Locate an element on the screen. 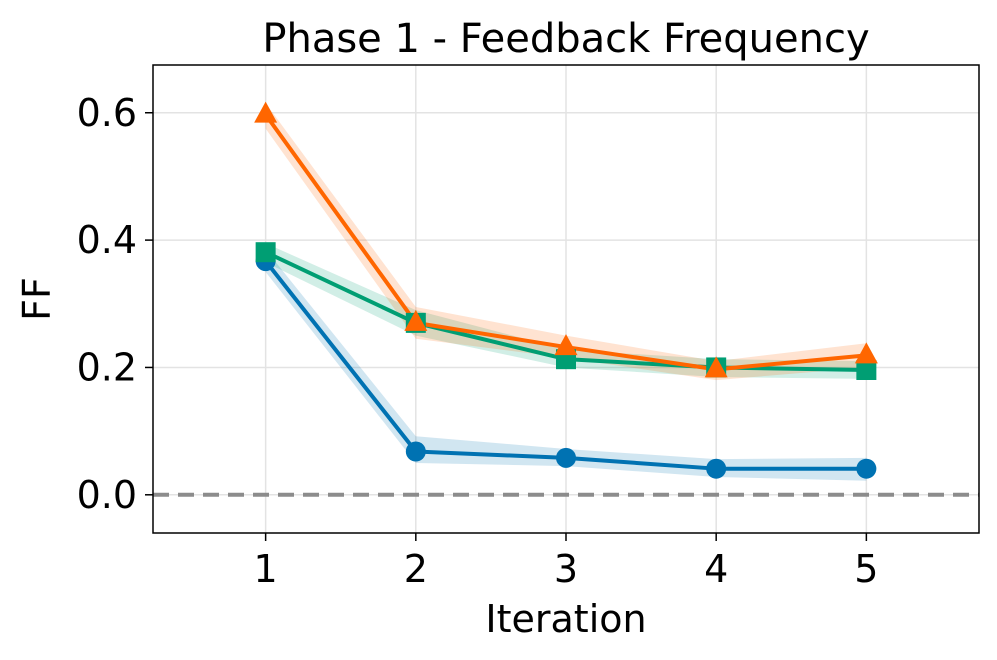 This screenshot has height=660, width=997. y-tick-label-2: 0.2 is located at coordinates (107, 367).